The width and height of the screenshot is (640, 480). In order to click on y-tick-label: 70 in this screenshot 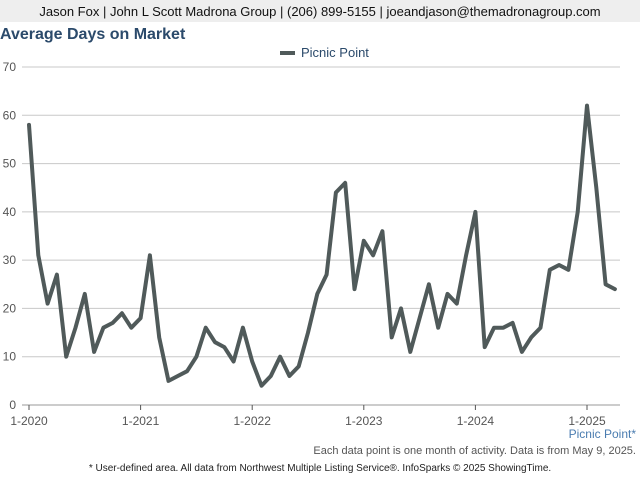, I will do `click(10, 67)`.